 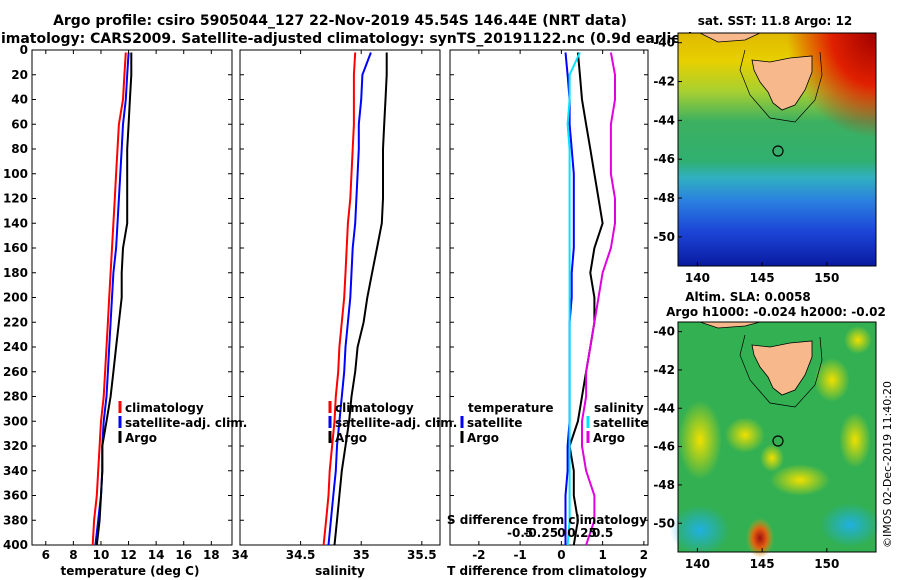 I want to click on x-tick-label: -2, so click(x=478, y=555).